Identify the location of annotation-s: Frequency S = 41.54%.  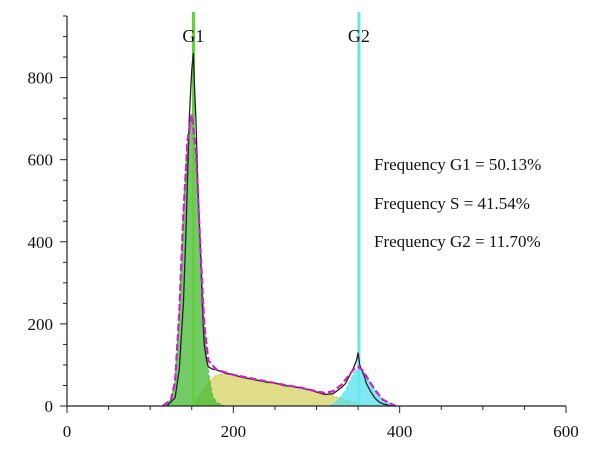
(452, 203).